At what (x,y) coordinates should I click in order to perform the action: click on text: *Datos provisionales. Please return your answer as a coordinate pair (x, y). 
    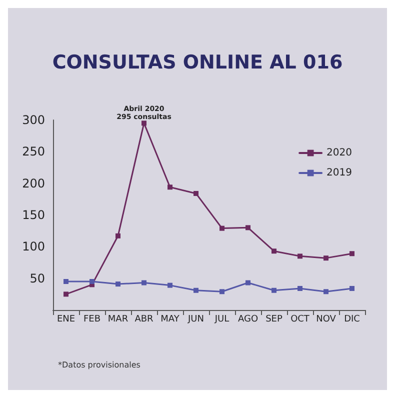
    Looking at the image, I should click on (99, 365).